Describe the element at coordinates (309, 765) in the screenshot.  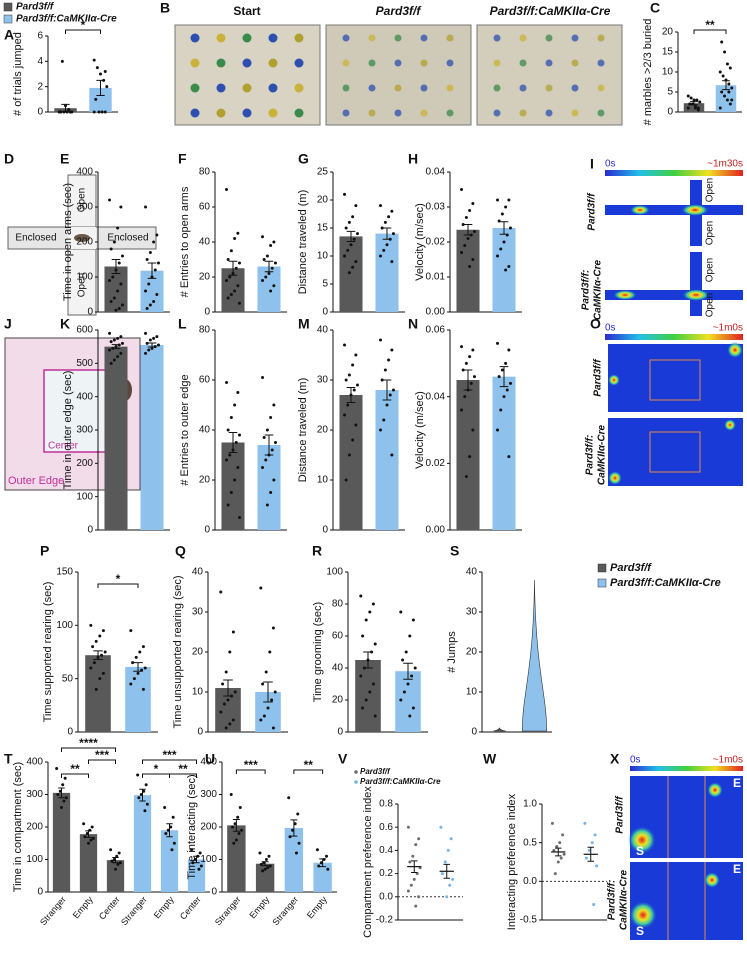
I see `significance-label: **` at that location.